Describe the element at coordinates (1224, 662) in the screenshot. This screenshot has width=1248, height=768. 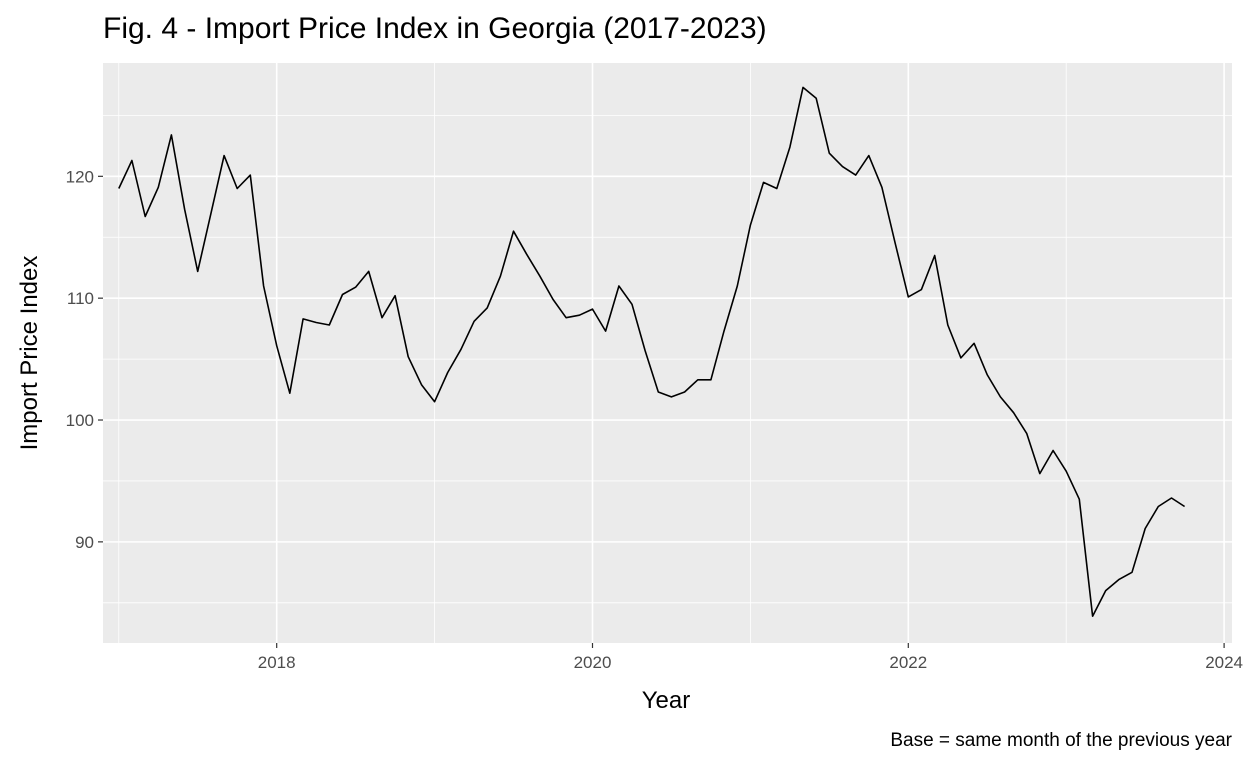
I see `x-tick-label: 2024` at that location.